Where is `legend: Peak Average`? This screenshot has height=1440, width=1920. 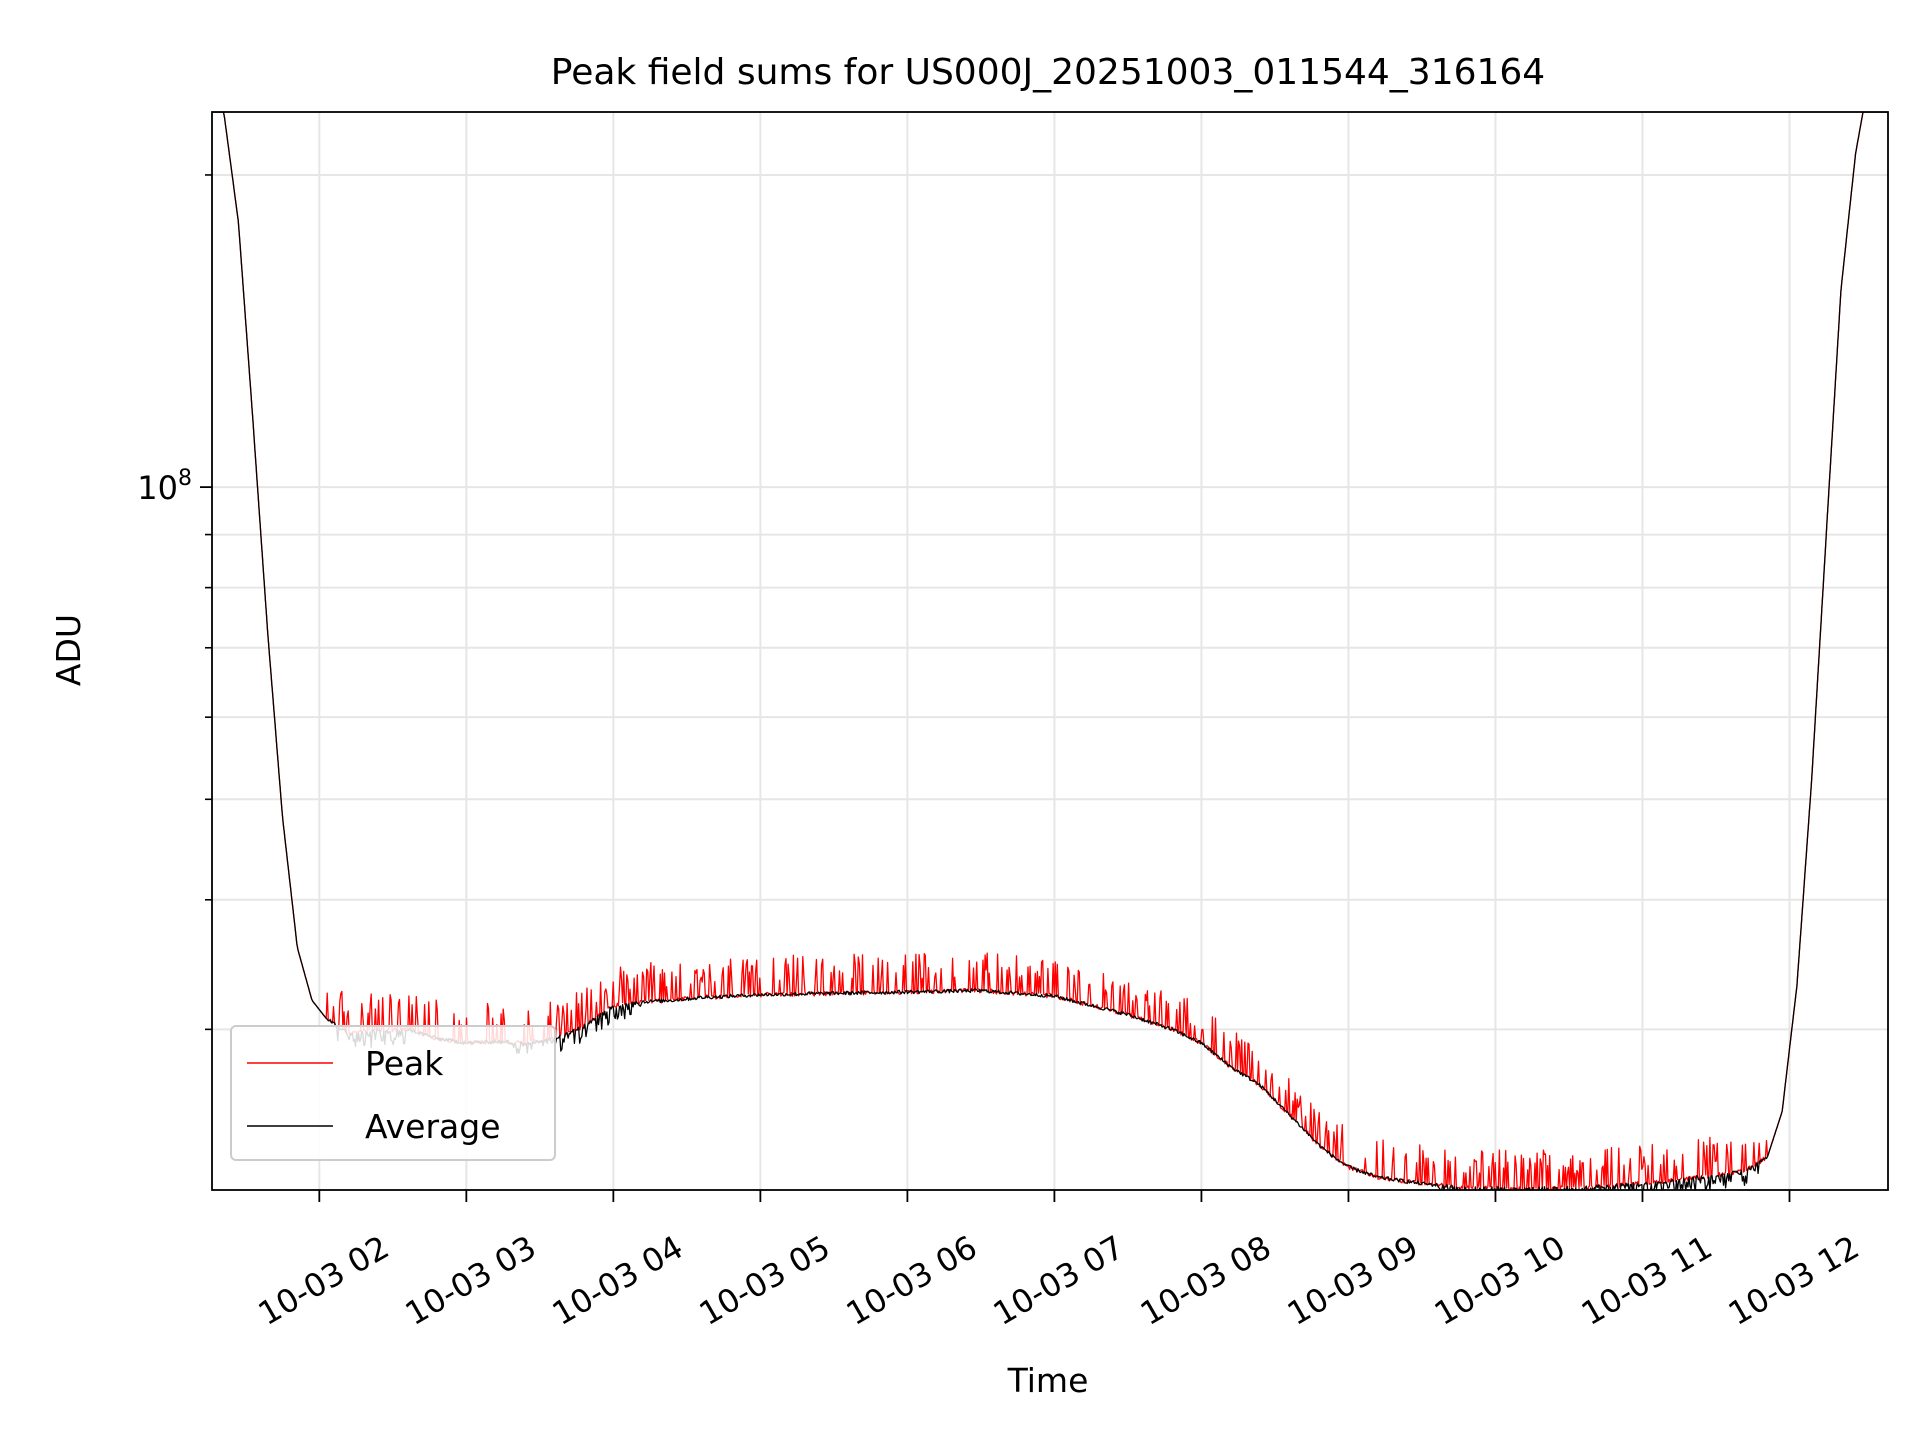
legend: Peak Average is located at coordinates (393, 1093).